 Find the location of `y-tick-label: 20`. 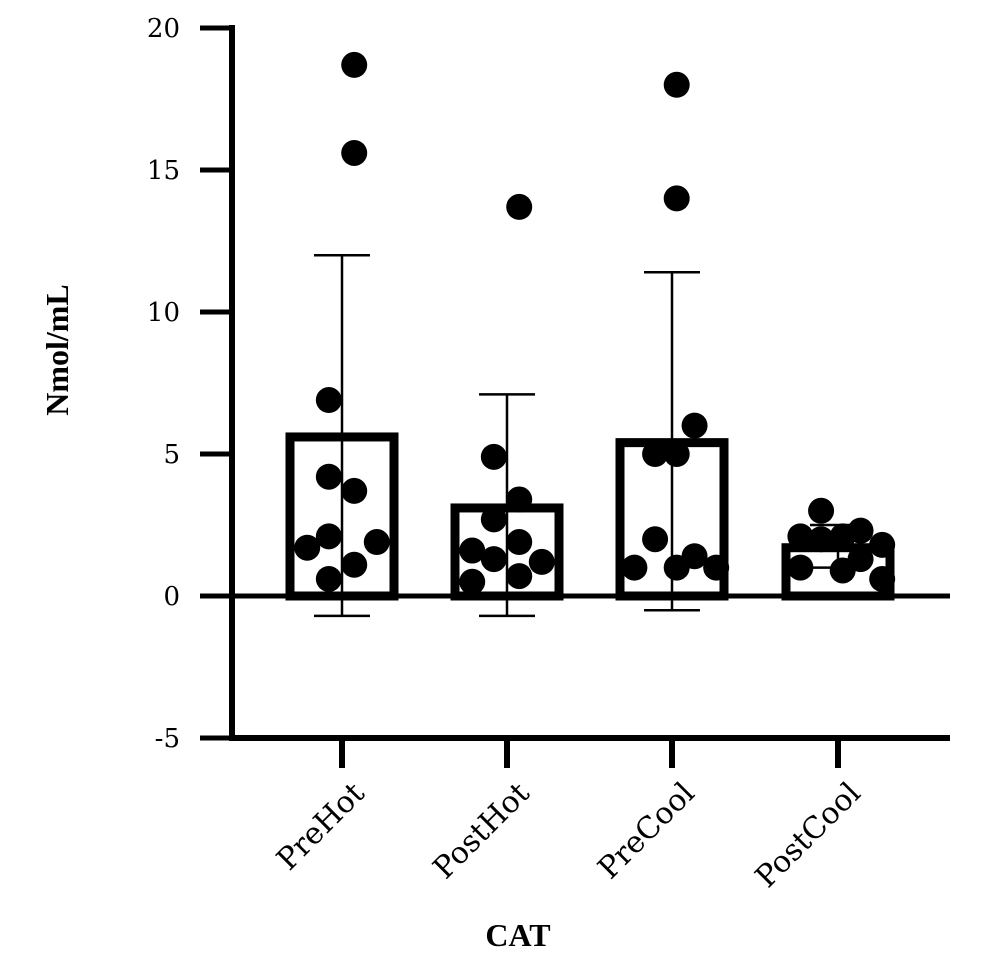

y-tick-label: 20 is located at coordinates (163, 29).